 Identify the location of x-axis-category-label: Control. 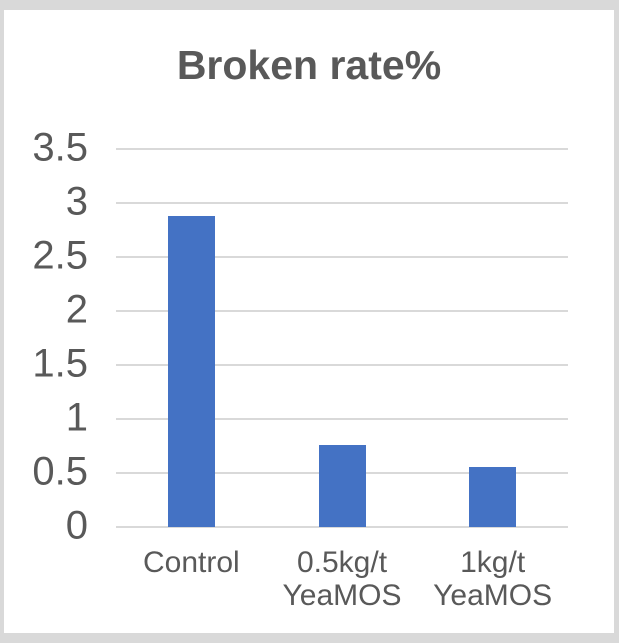
(191, 562).